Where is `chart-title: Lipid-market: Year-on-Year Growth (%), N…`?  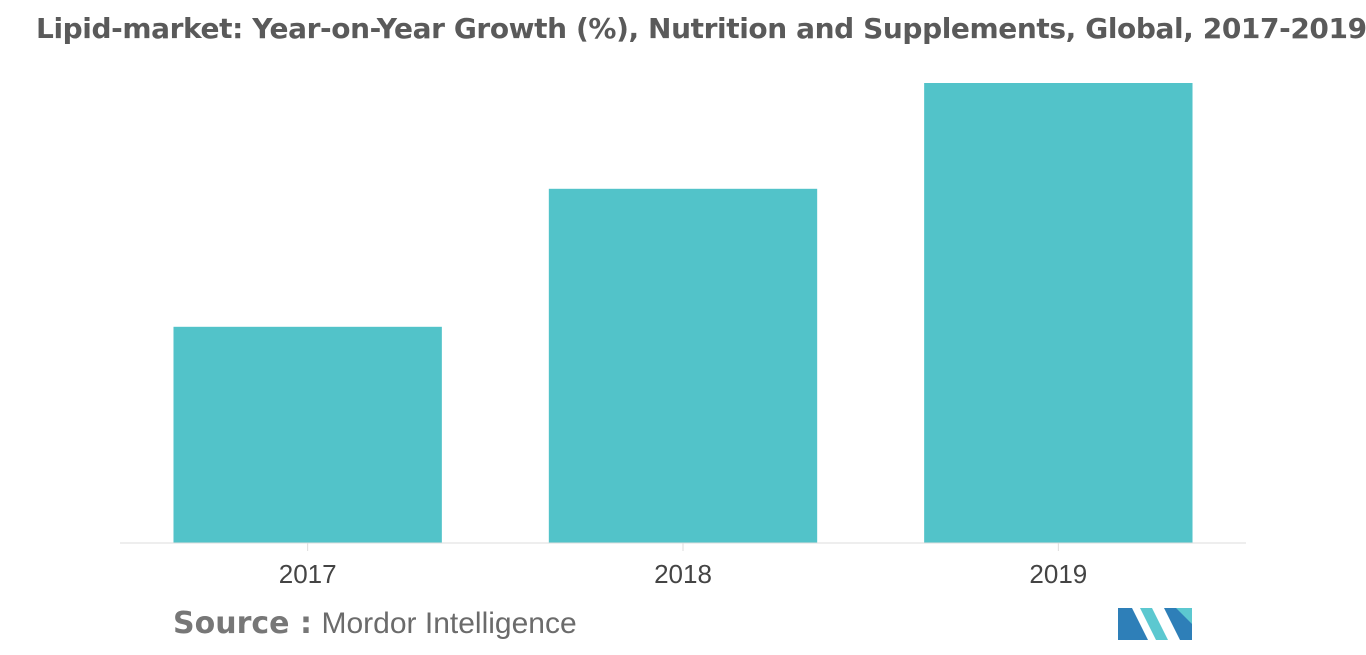 chart-title: Lipid-market: Year-on-Year Growth (%), N… is located at coordinates (701, 28).